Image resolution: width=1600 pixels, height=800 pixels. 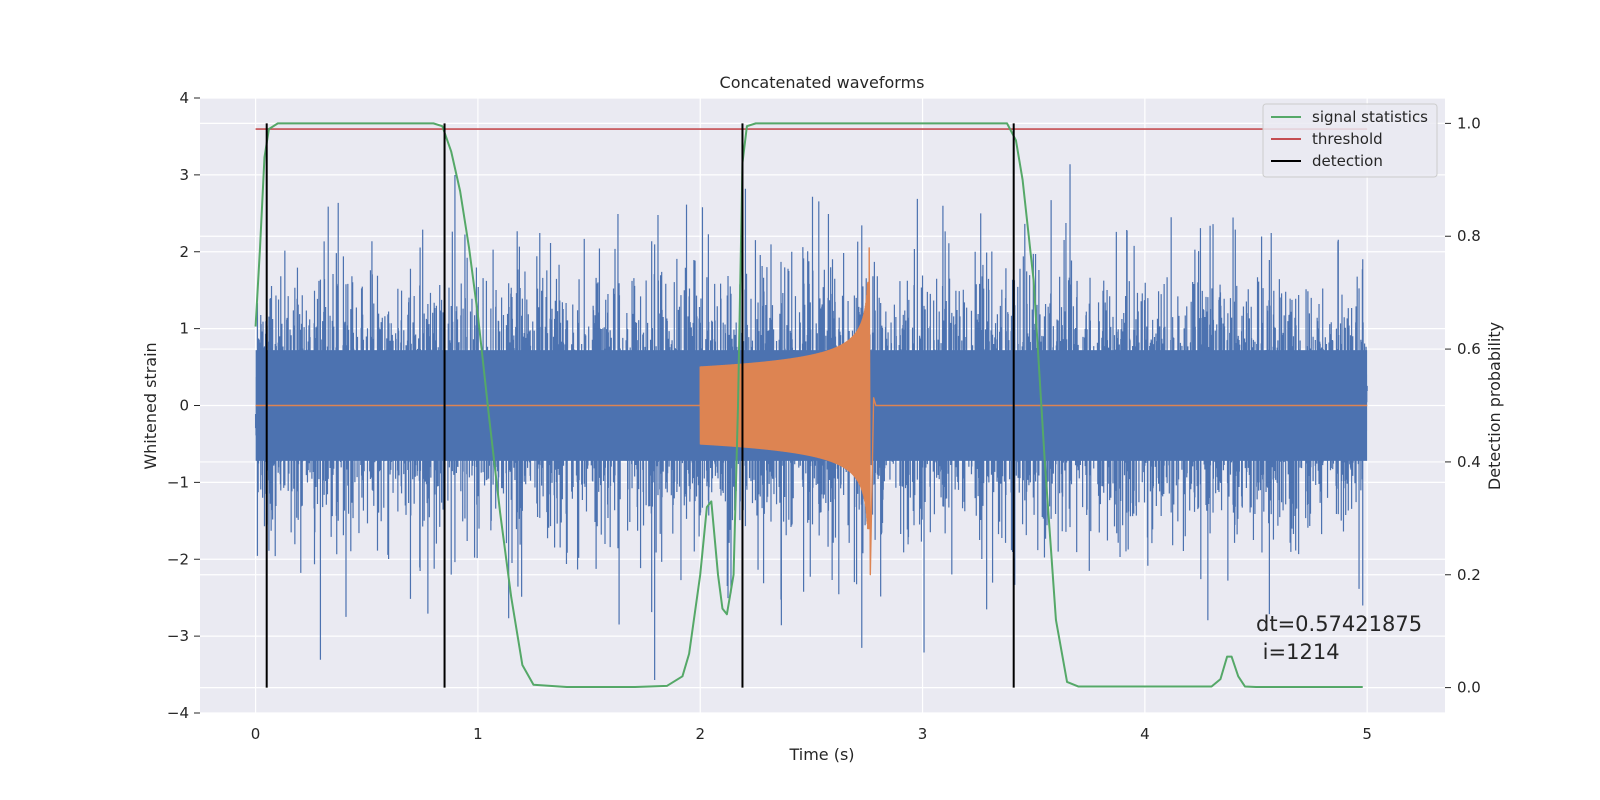 I want to click on y-right-tick-label: 0.8, so click(x=1469, y=236).